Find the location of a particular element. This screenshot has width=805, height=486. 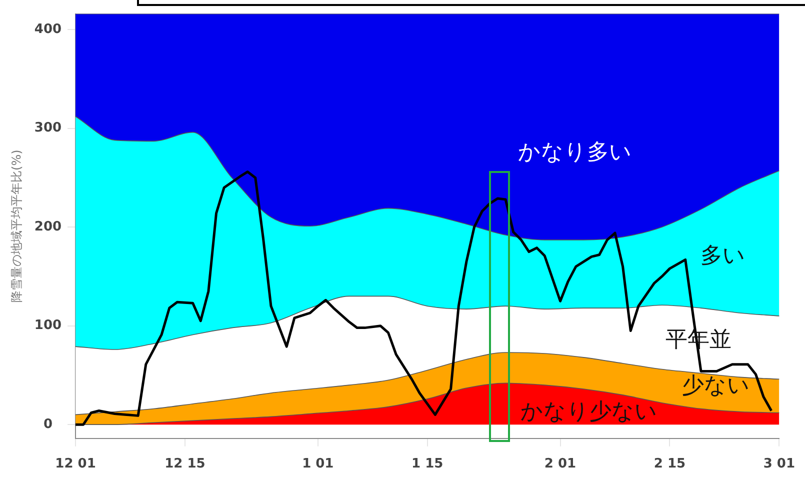

y-tick-label: 0 is located at coordinates (47, 424).